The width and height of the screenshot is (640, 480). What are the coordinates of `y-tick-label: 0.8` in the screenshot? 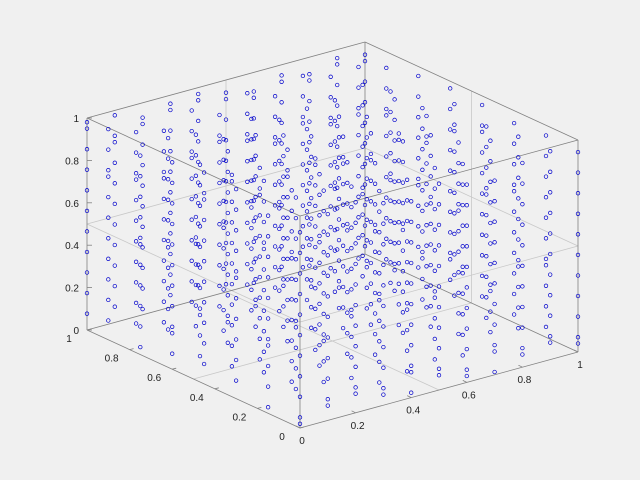 It's located at (112, 359).